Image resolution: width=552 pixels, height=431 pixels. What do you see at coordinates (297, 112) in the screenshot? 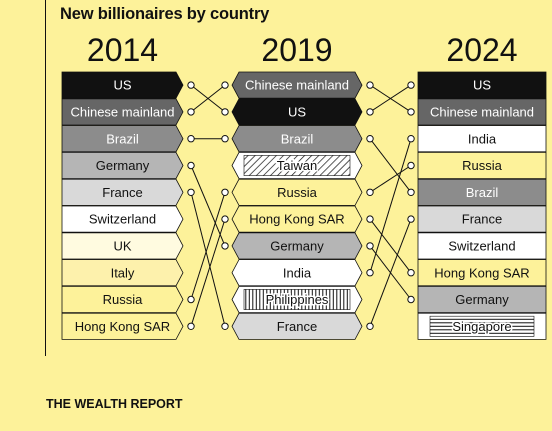
I see `row-2019-us: US` at bounding box center [297, 112].